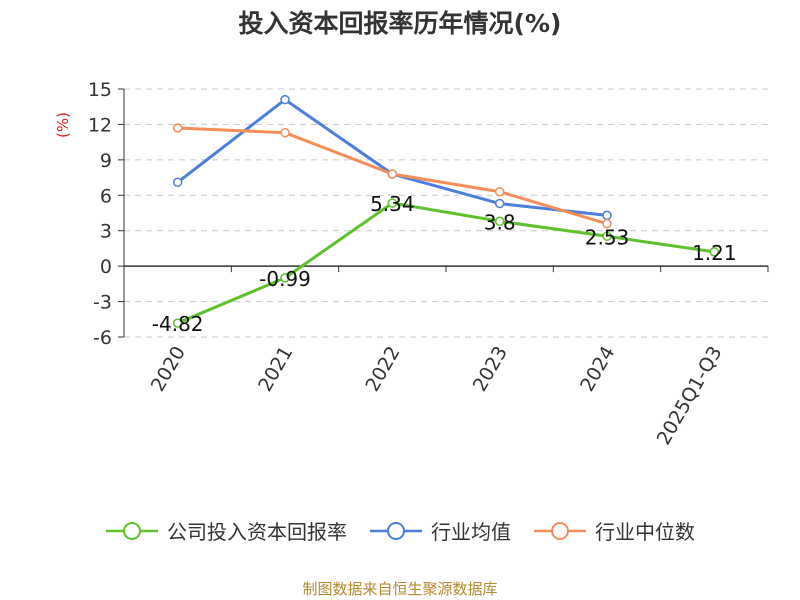 This screenshot has height=600, width=800. I want to click on series-line, so click(446, 263).